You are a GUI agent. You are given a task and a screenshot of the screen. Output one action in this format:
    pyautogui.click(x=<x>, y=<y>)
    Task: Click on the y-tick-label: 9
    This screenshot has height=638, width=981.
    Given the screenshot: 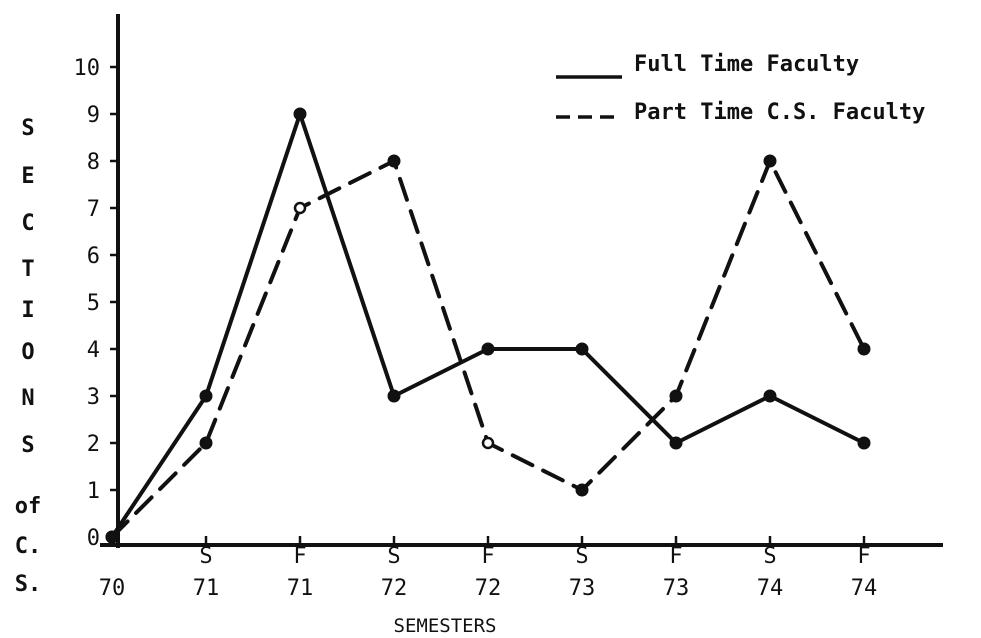 What is the action you would take?
    pyautogui.click(x=93, y=115)
    